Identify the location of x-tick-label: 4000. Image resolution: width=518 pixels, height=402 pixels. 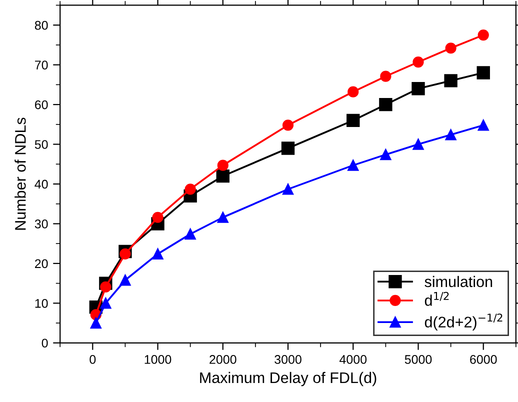
(353, 359).